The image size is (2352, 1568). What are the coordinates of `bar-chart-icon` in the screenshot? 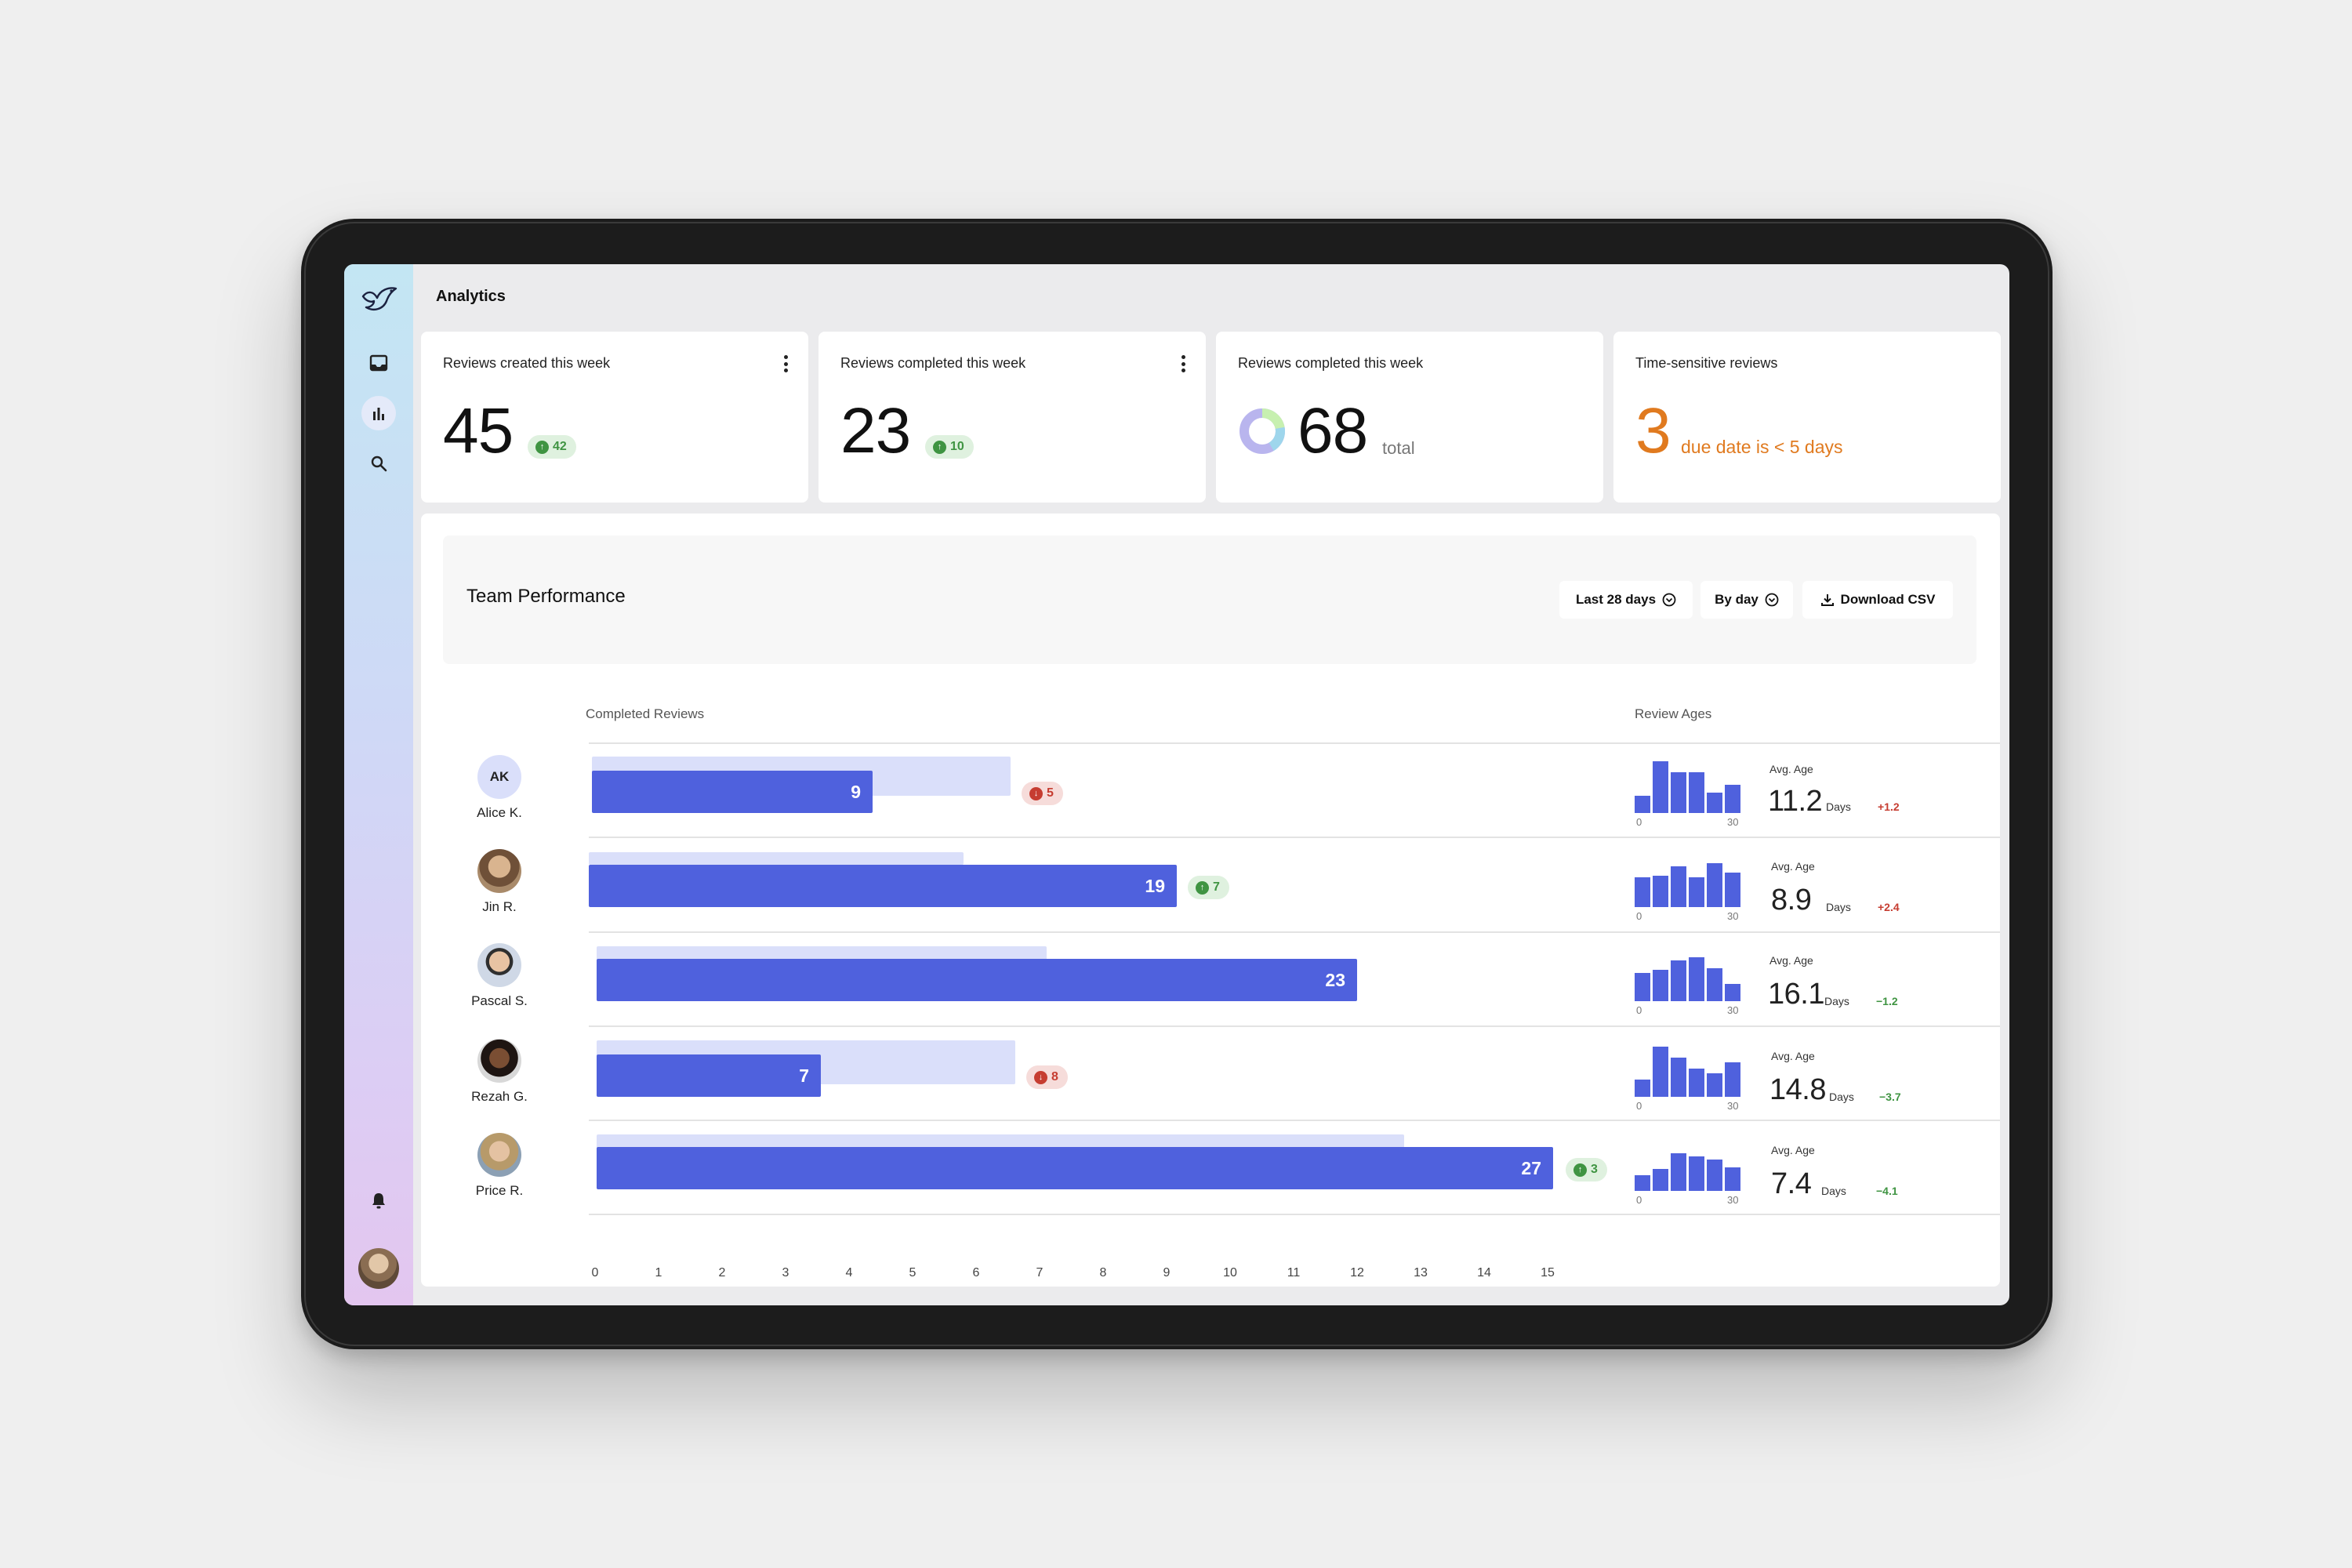 It's located at (378, 413).